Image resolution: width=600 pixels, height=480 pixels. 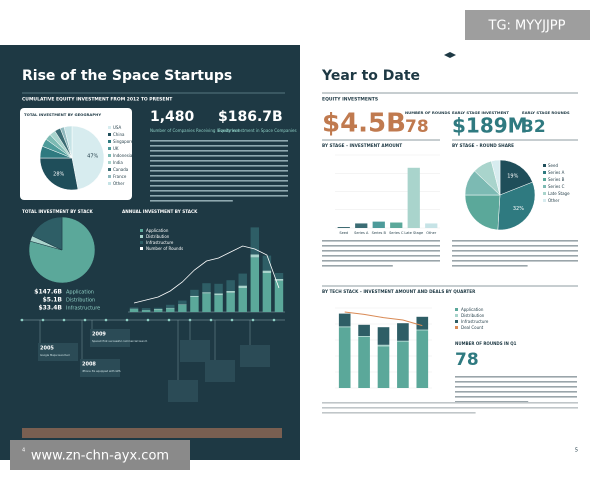 I want to click on legend-label: Distribution, so click(x=158, y=236).